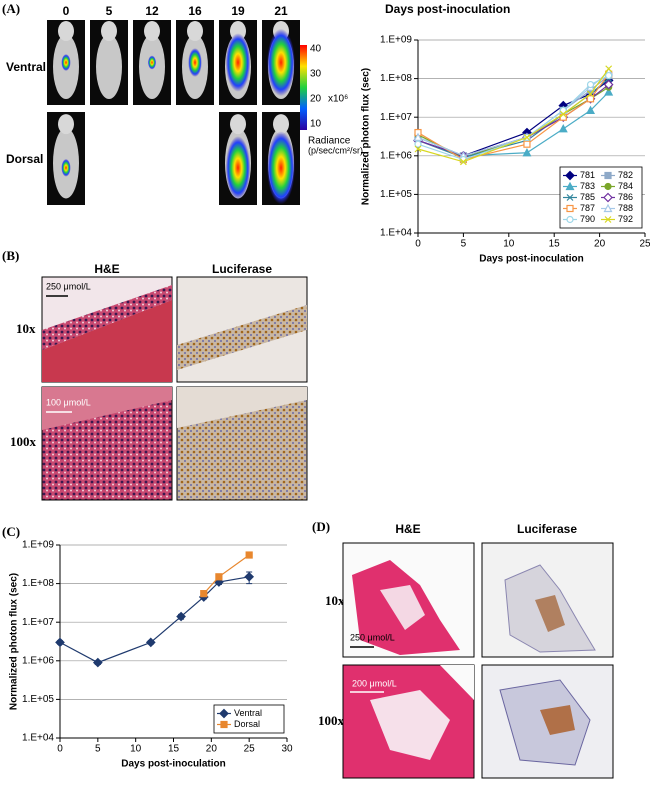 The width and height of the screenshot is (650, 787). What do you see at coordinates (109, 67) in the screenshot?
I see `mouse-body` at bounding box center [109, 67].